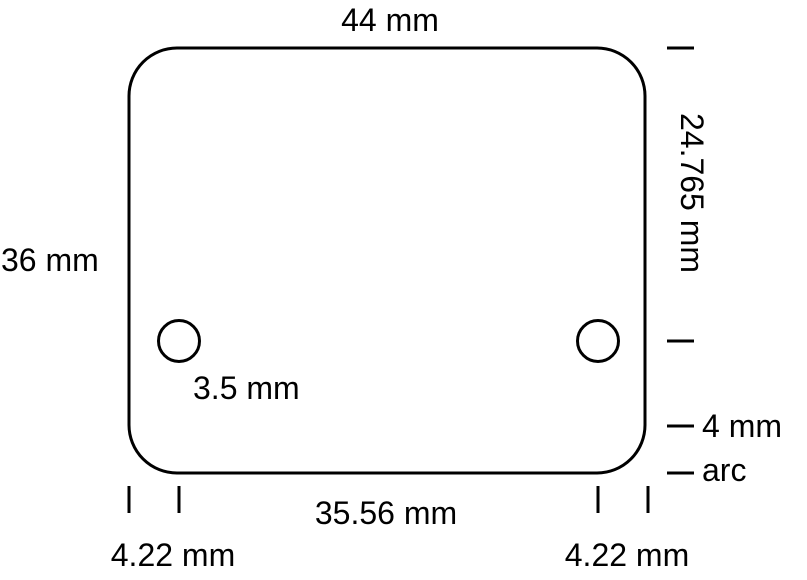  I want to click on right-mounting-hole, so click(598, 341).